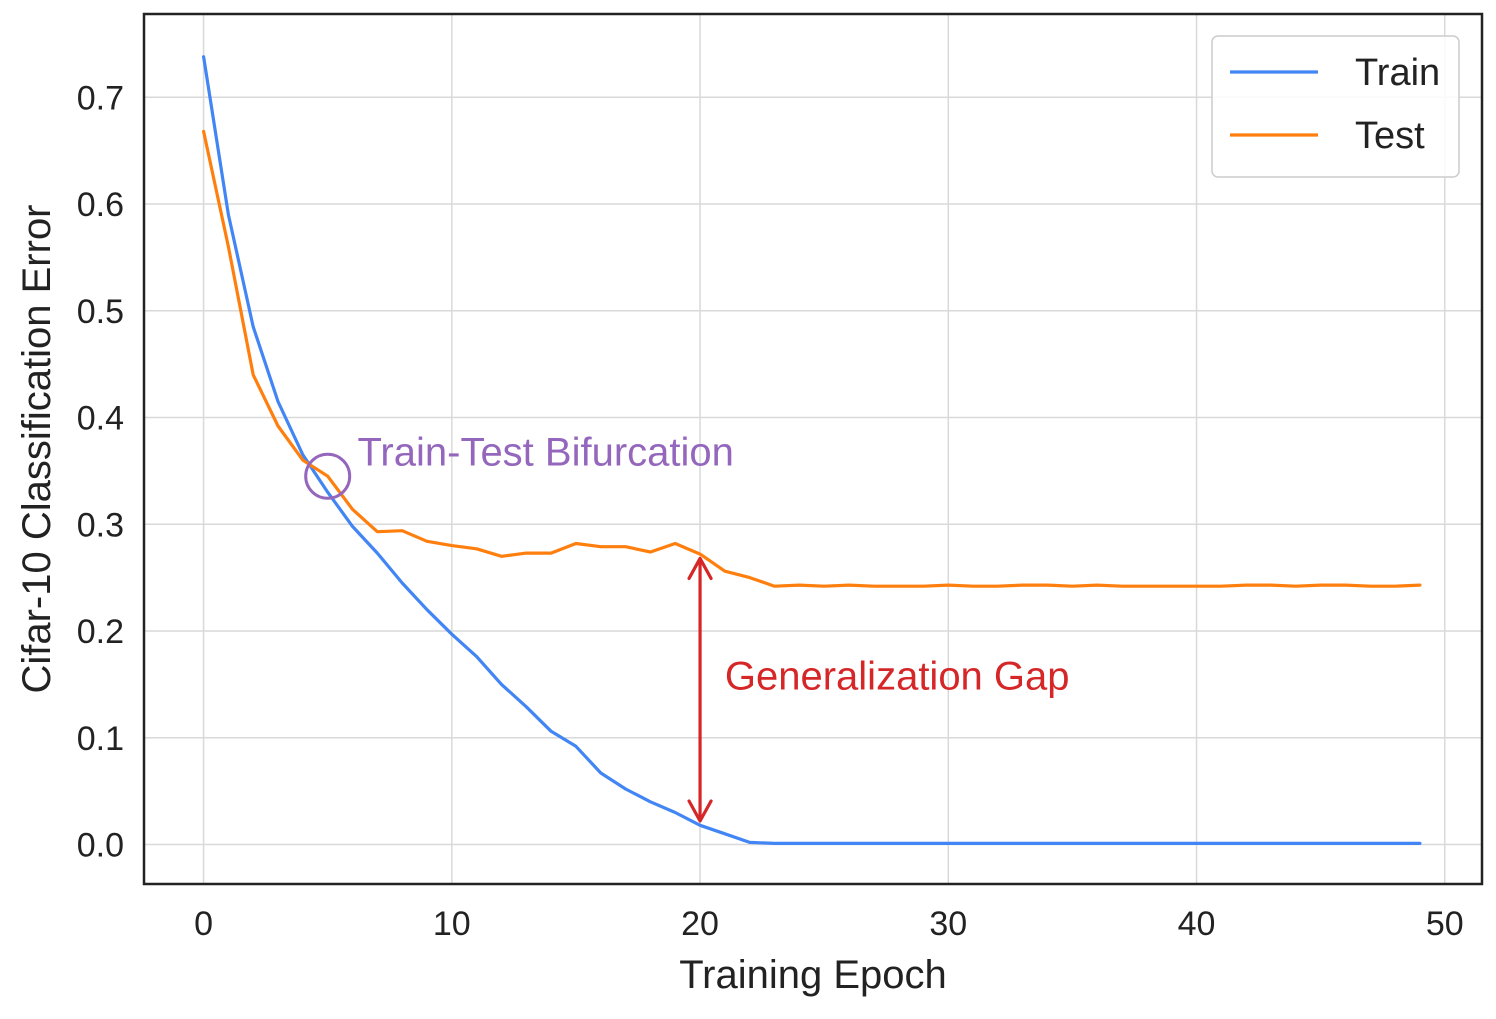 This screenshot has height=1019, width=1496. Describe the element at coordinates (452, 924) in the screenshot. I see `x-tick-label: 10` at that location.